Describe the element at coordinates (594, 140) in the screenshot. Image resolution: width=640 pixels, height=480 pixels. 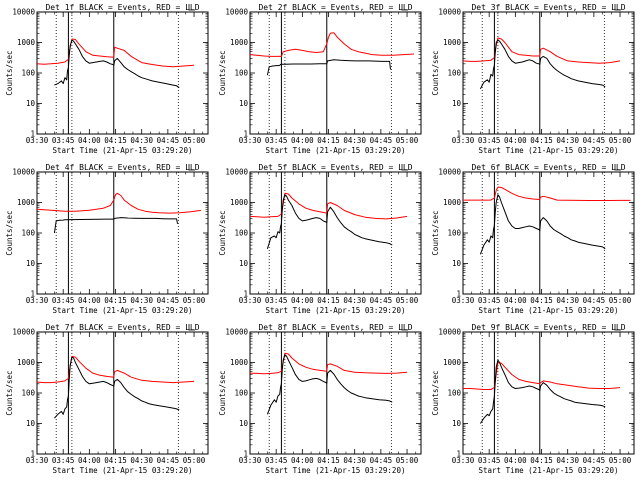
I see `x-tick-label: 04:45` at that location.